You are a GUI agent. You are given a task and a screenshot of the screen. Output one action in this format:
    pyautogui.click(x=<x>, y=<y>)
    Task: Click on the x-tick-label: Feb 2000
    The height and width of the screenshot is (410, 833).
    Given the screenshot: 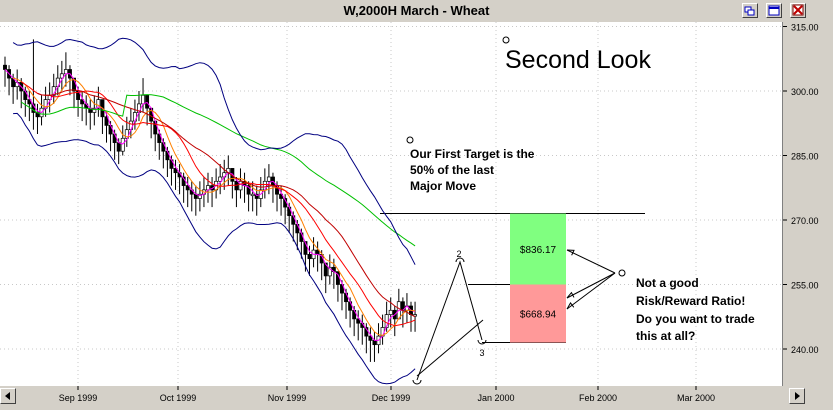 What is the action you would take?
    pyautogui.click(x=598, y=398)
    